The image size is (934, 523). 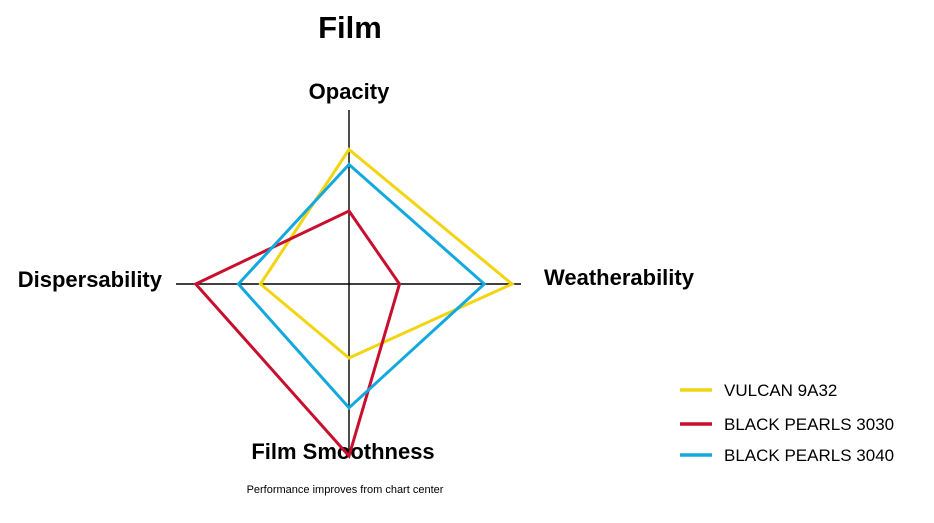 I want to click on legend-label-black-pearls-3030: BLACK PEARLS 3030, so click(x=809, y=424).